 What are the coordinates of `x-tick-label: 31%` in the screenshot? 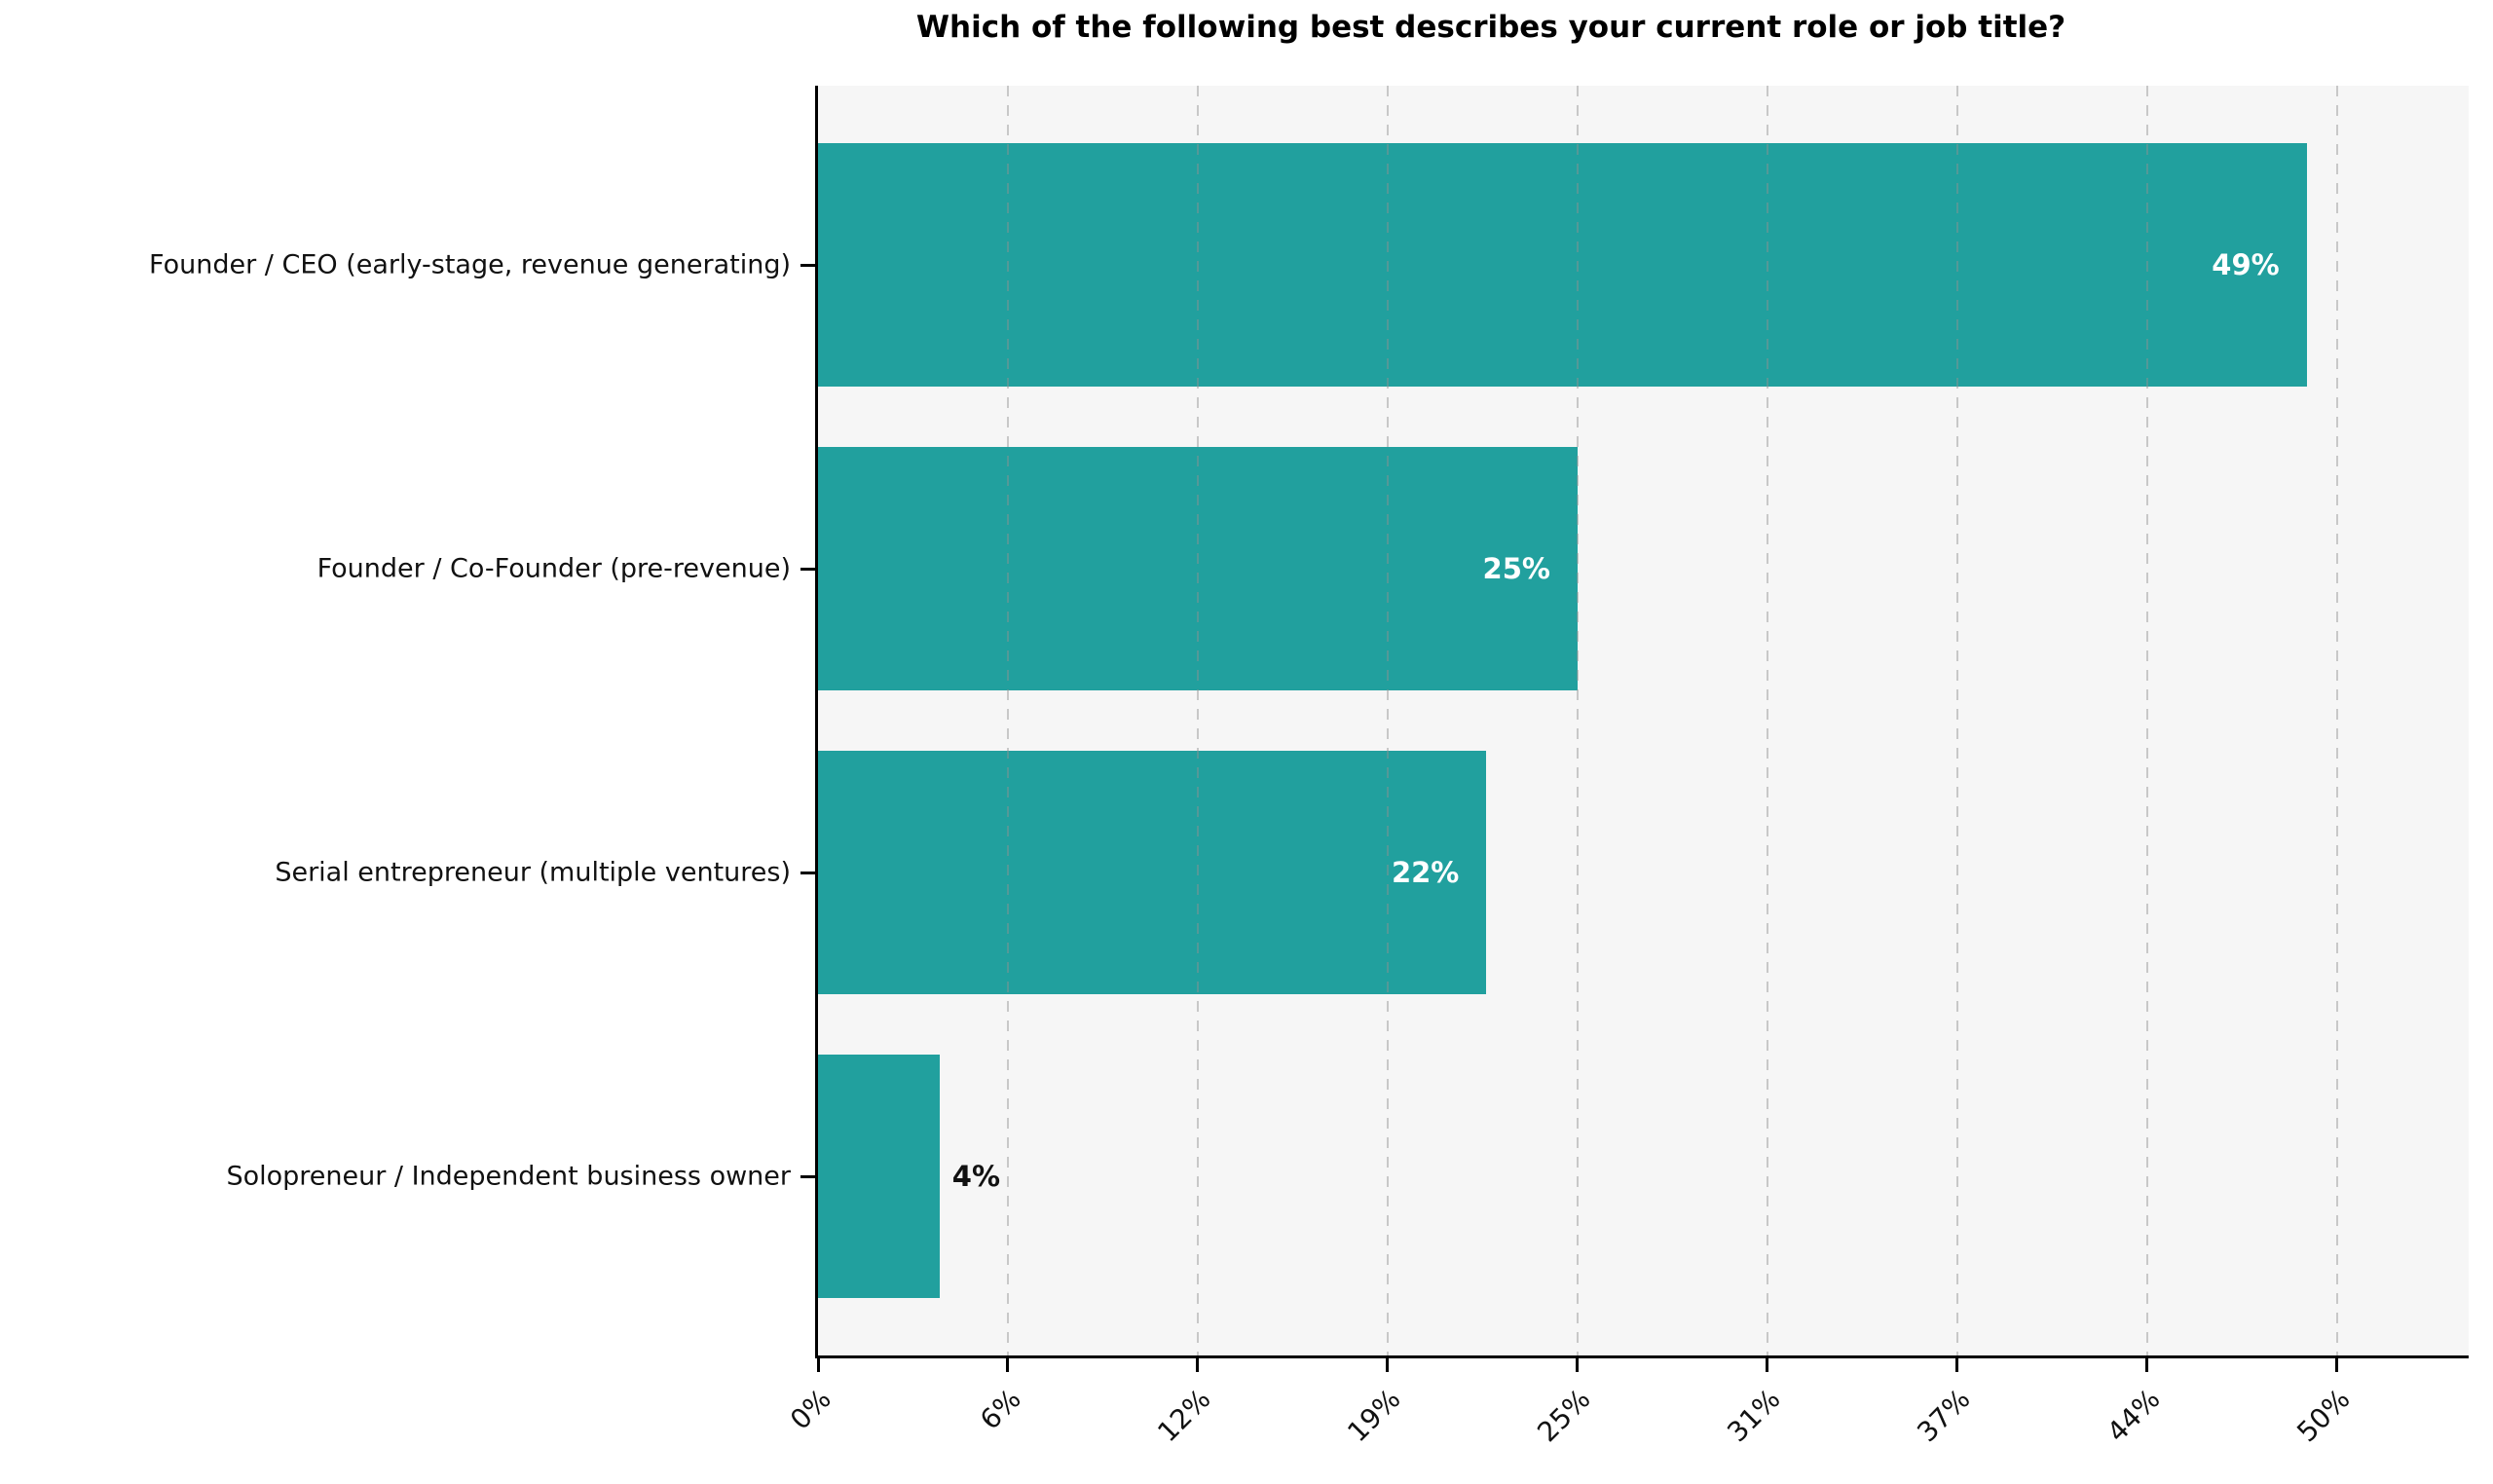 It's located at (1754, 1416).